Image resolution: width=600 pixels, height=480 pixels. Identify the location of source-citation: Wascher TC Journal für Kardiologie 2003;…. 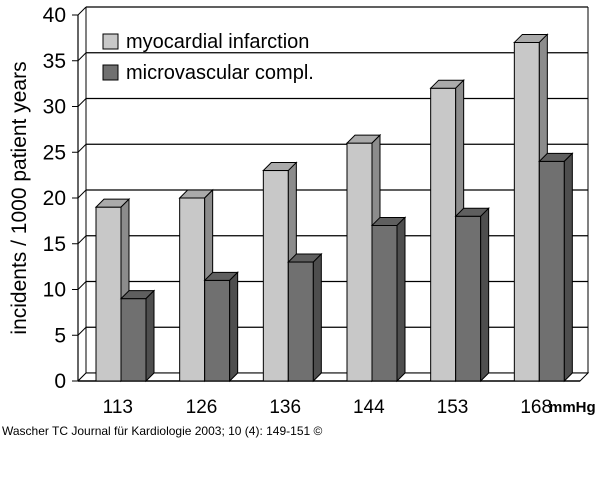
(162, 431).